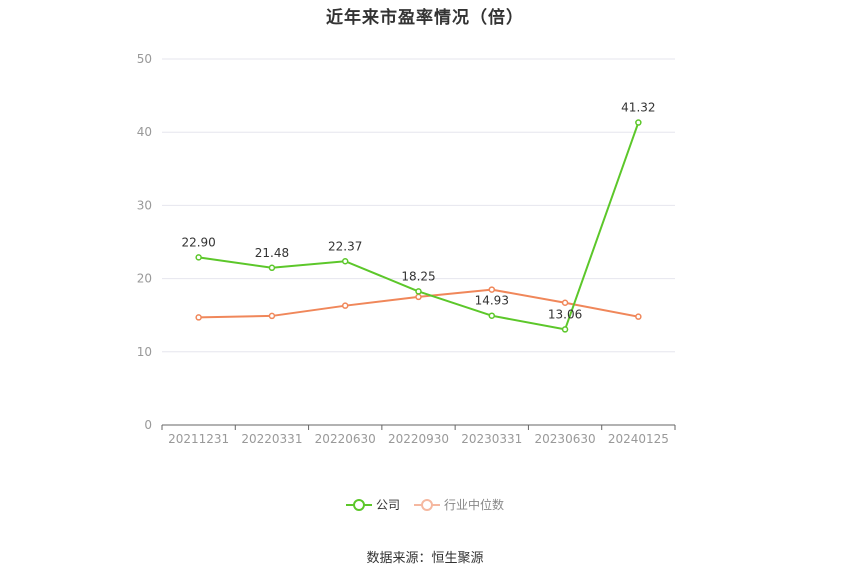  I want to click on company-data-label: 22.37, so click(345, 246).